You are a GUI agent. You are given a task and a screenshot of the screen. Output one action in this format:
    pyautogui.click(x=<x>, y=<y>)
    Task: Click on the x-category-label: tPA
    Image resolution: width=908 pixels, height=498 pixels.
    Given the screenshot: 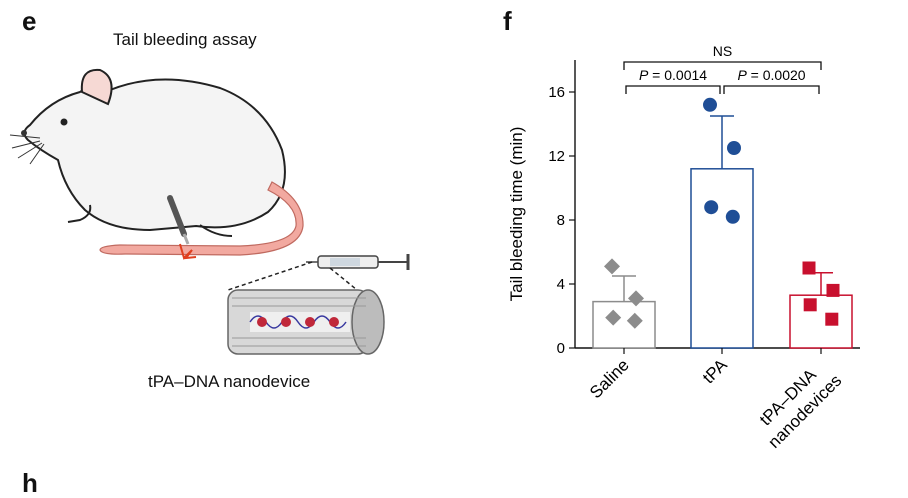 What is the action you would take?
    pyautogui.click(x=715, y=371)
    